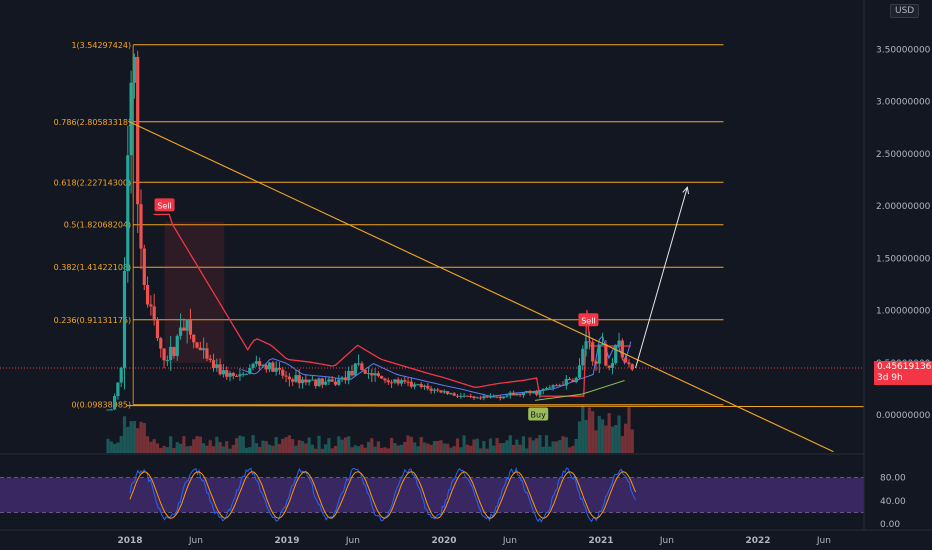 This screenshot has height=550, width=932. Describe the element at coordinates (903, 416) in the screenshot. I see `price-tick-label-7: 0.00000000` at that location.